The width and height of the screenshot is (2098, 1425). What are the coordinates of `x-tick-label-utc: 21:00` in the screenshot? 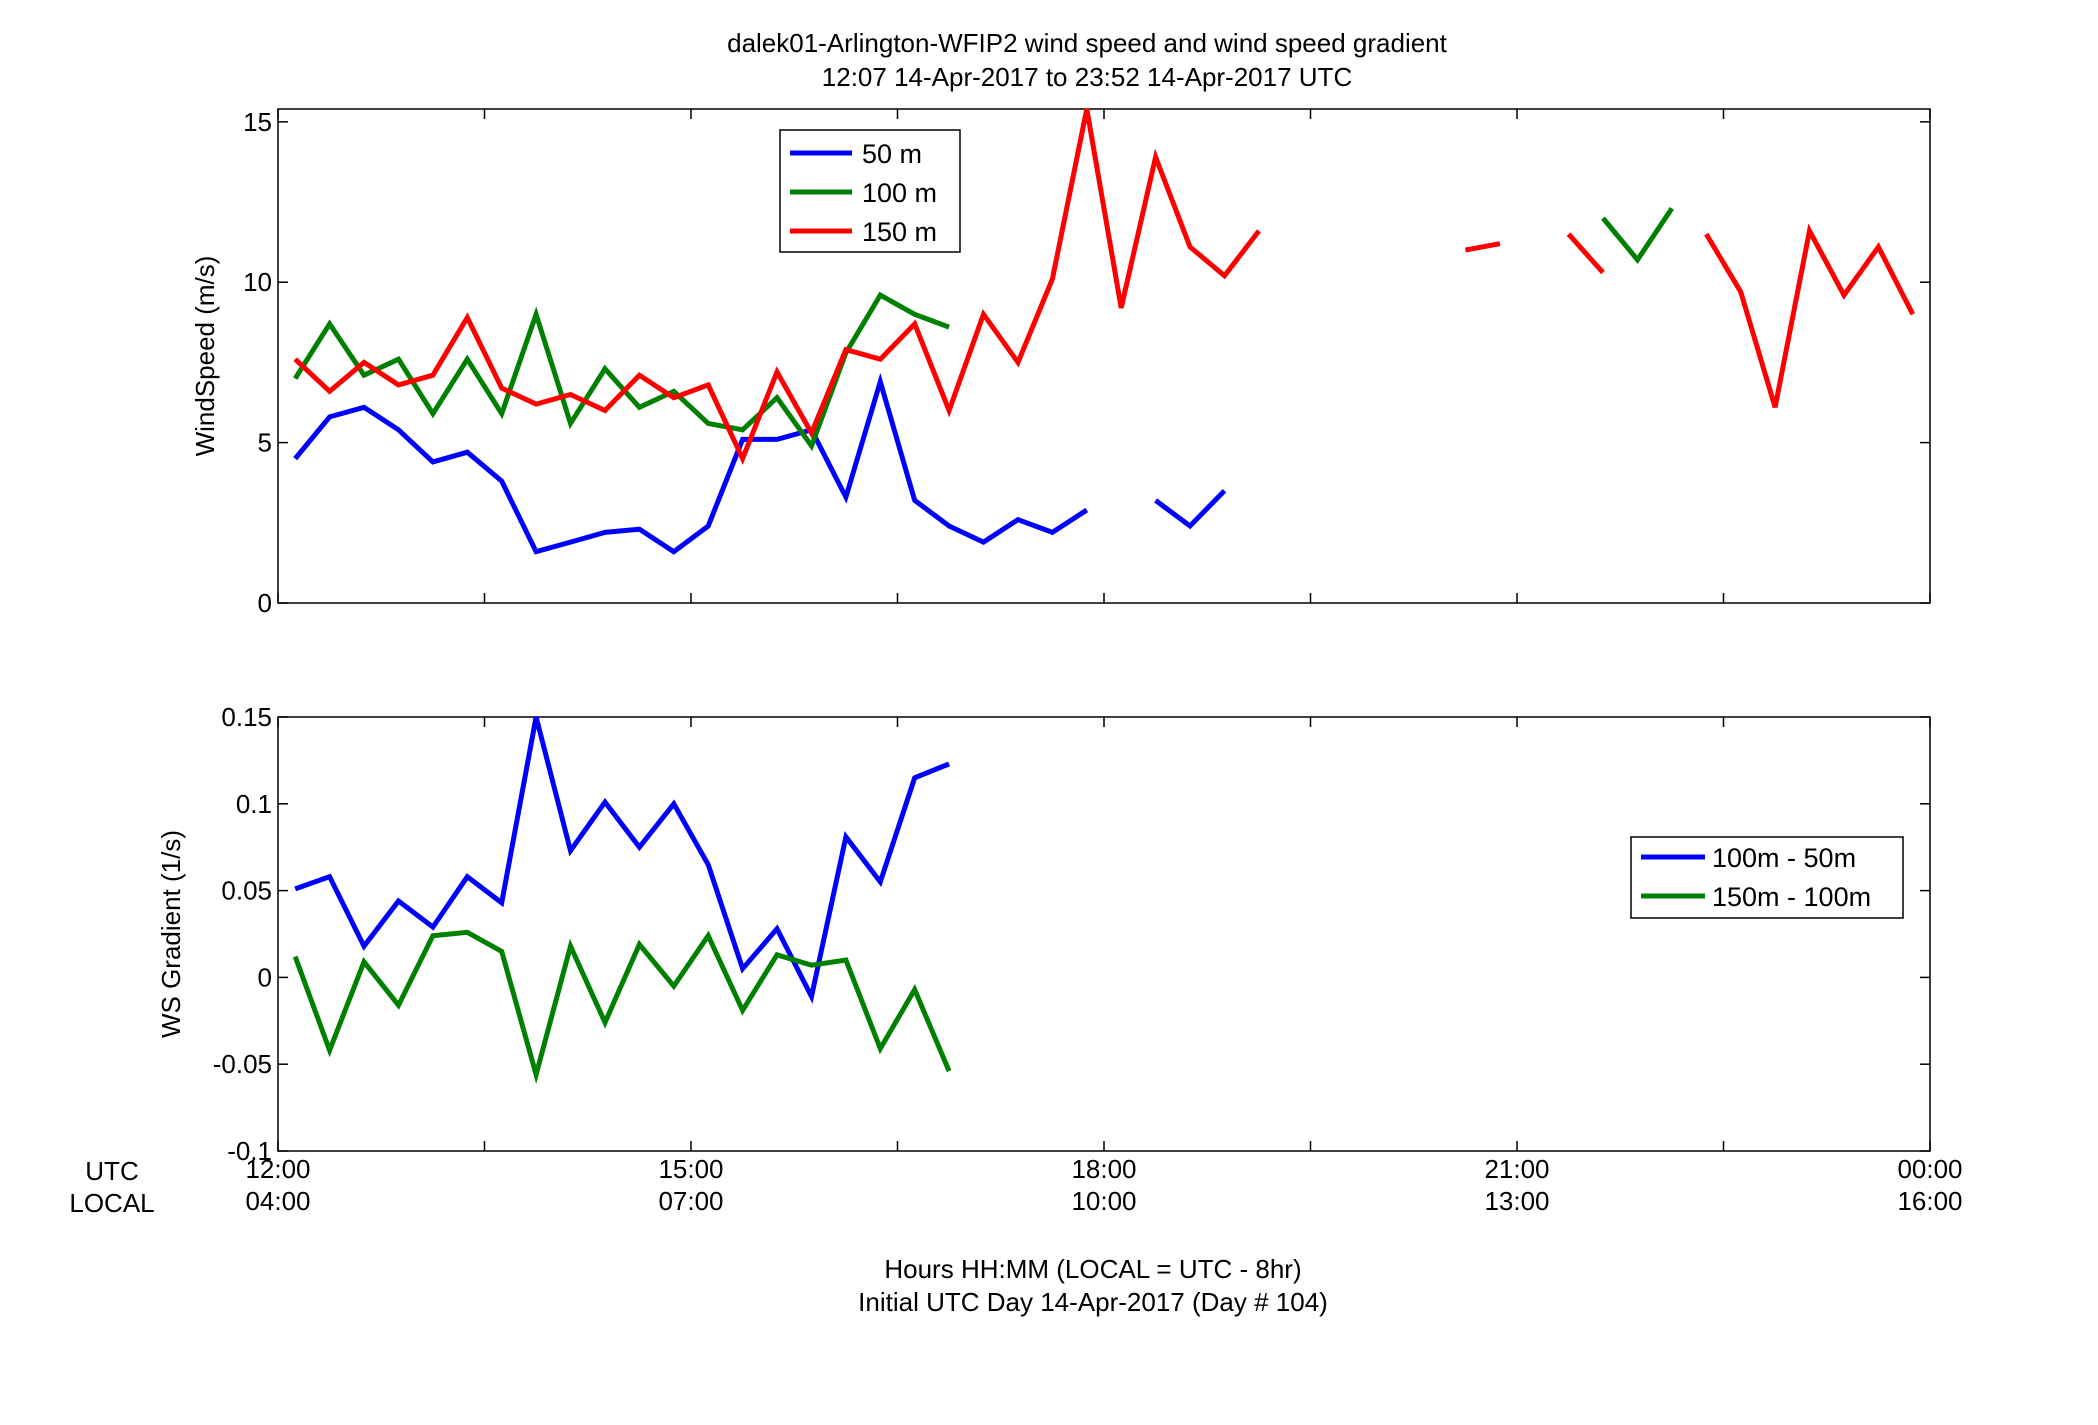 It's located at (1516, 1169).